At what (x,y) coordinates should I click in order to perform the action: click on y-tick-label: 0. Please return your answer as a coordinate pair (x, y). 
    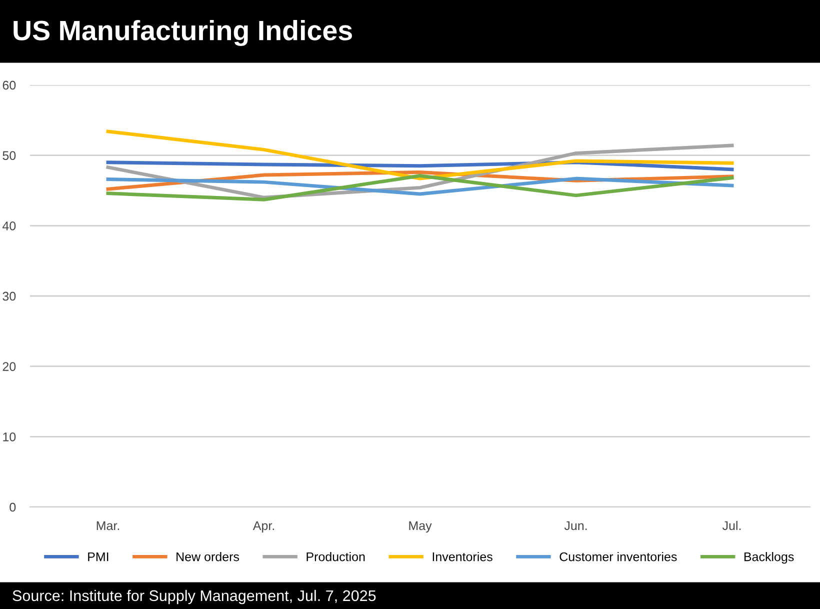
    Looking at the image, I should click on (13, 507).